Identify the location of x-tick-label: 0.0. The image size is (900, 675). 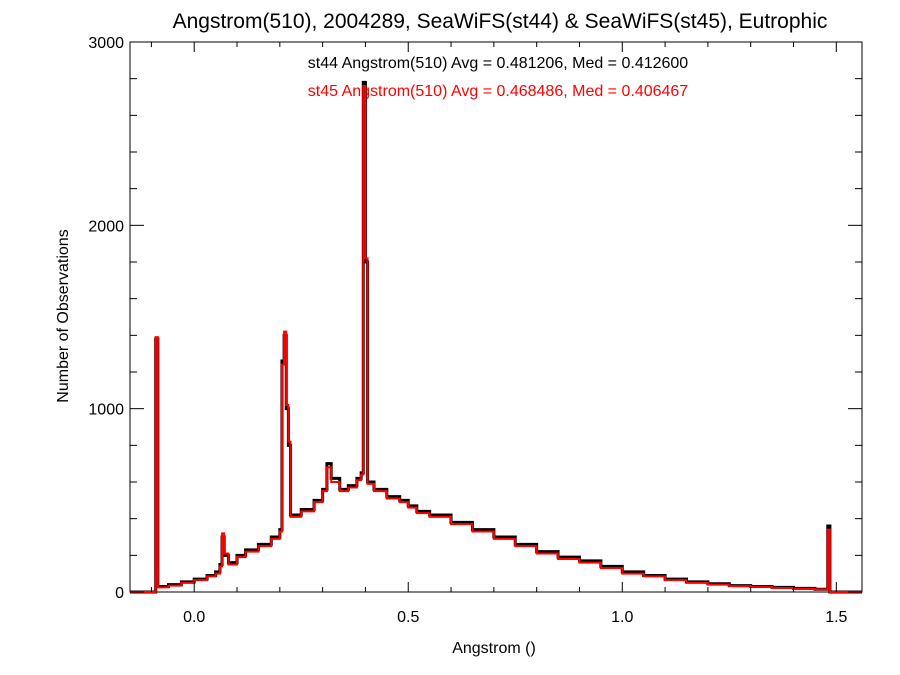
(194, 617).